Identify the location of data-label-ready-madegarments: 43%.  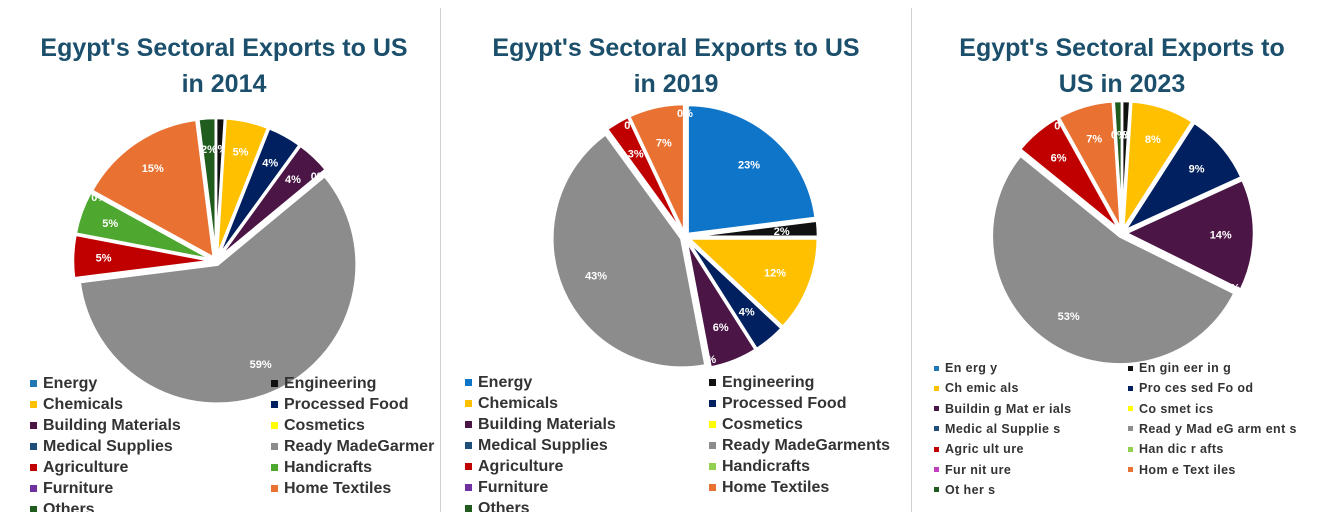
(596, 276).